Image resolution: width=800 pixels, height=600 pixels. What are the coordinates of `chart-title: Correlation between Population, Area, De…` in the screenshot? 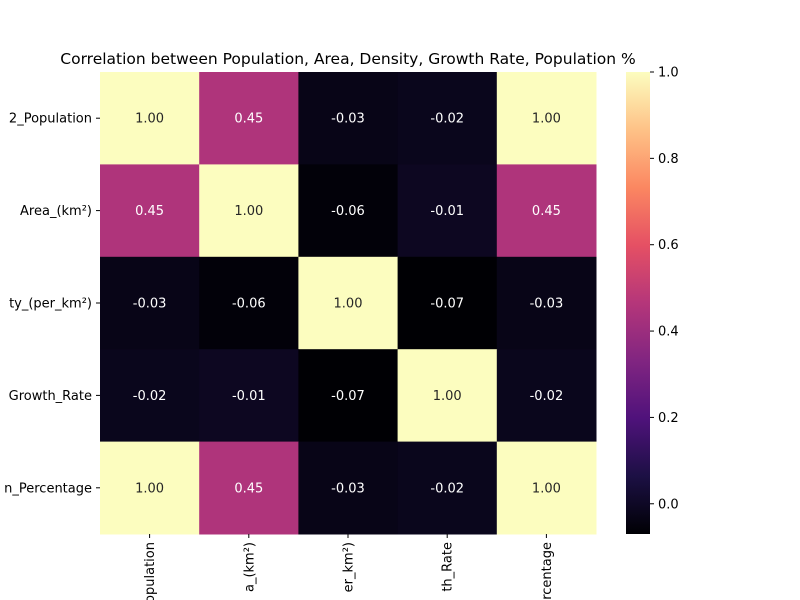 It's located at (347, 59).